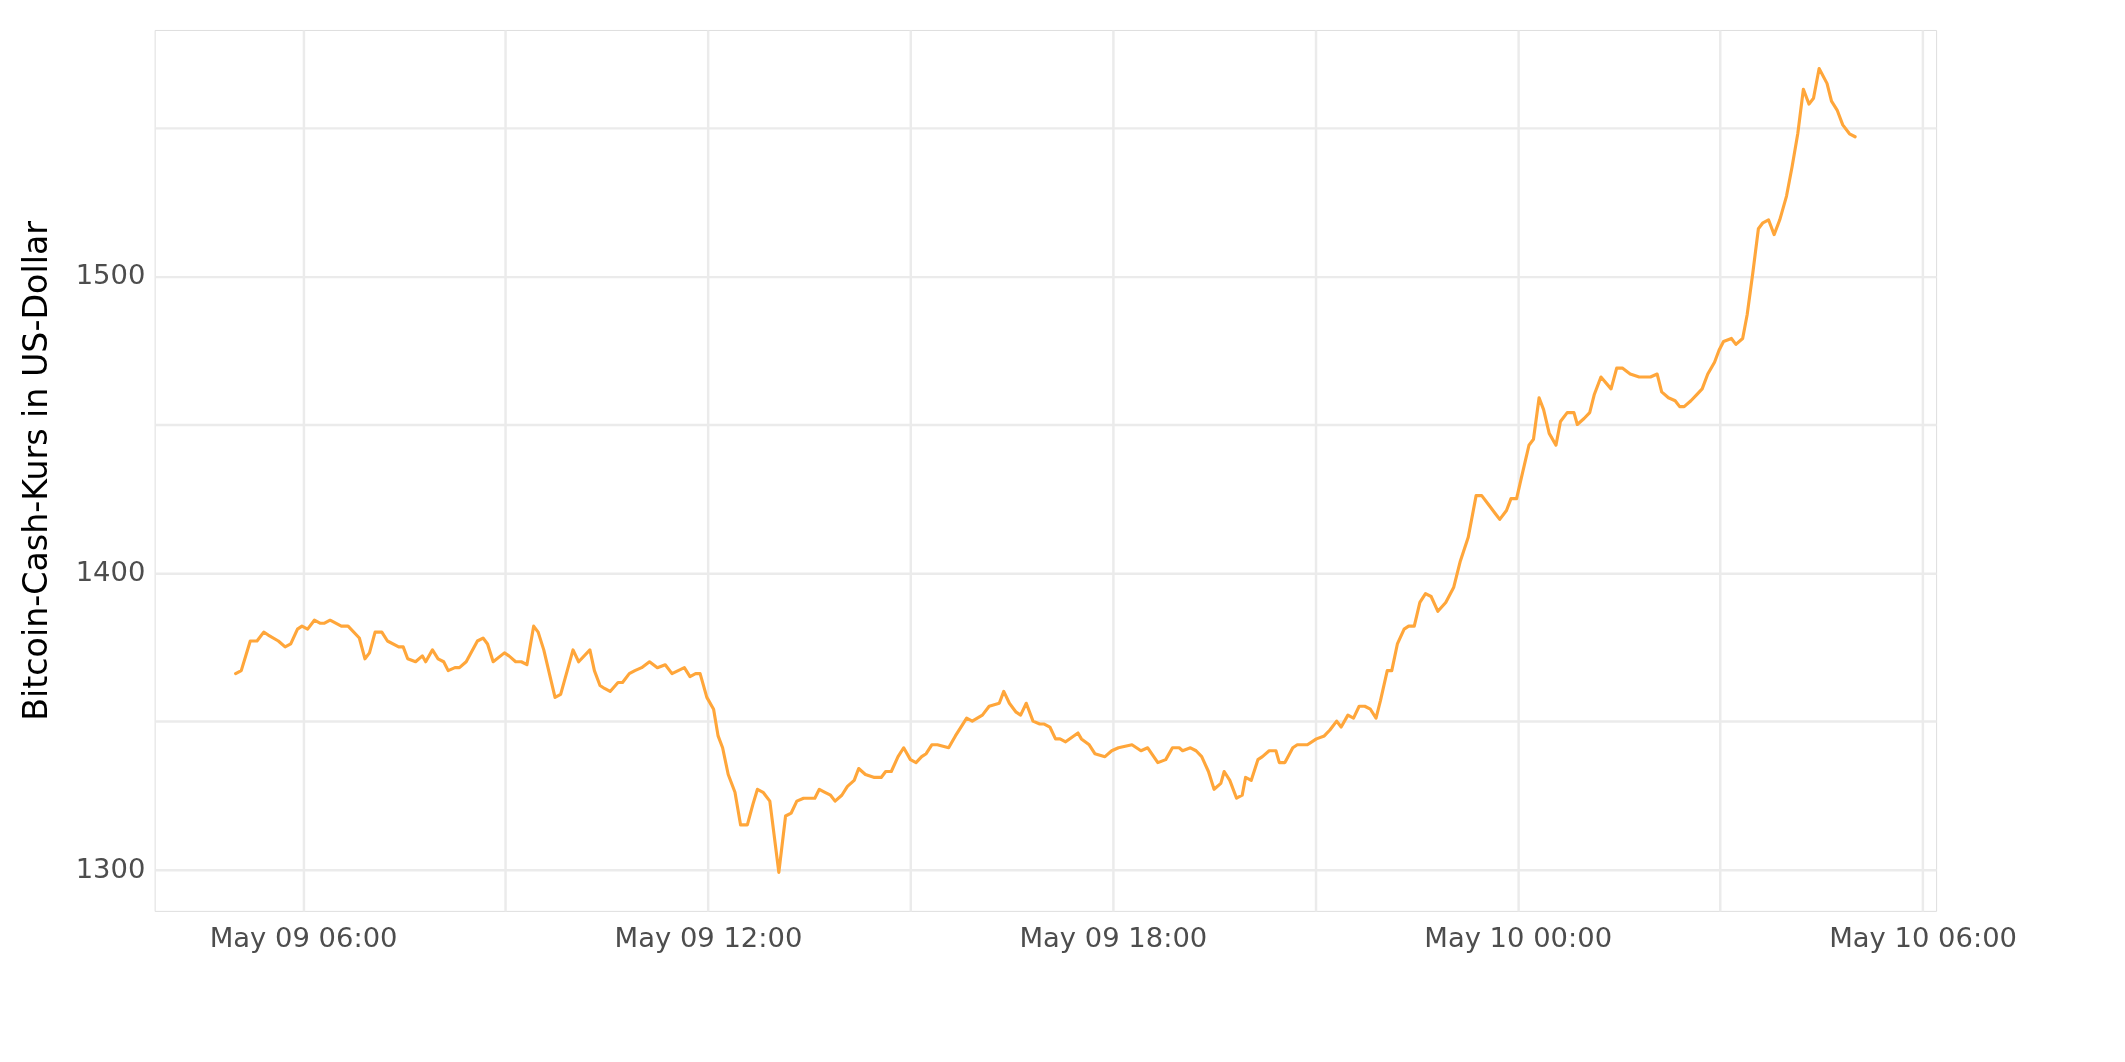 The image size is (2125, 1062). What do you see at coordinates (1518, 937) in the screenshot?
I see `x-tick-label: May 10 00:00` at bounding box center [1518, 937].